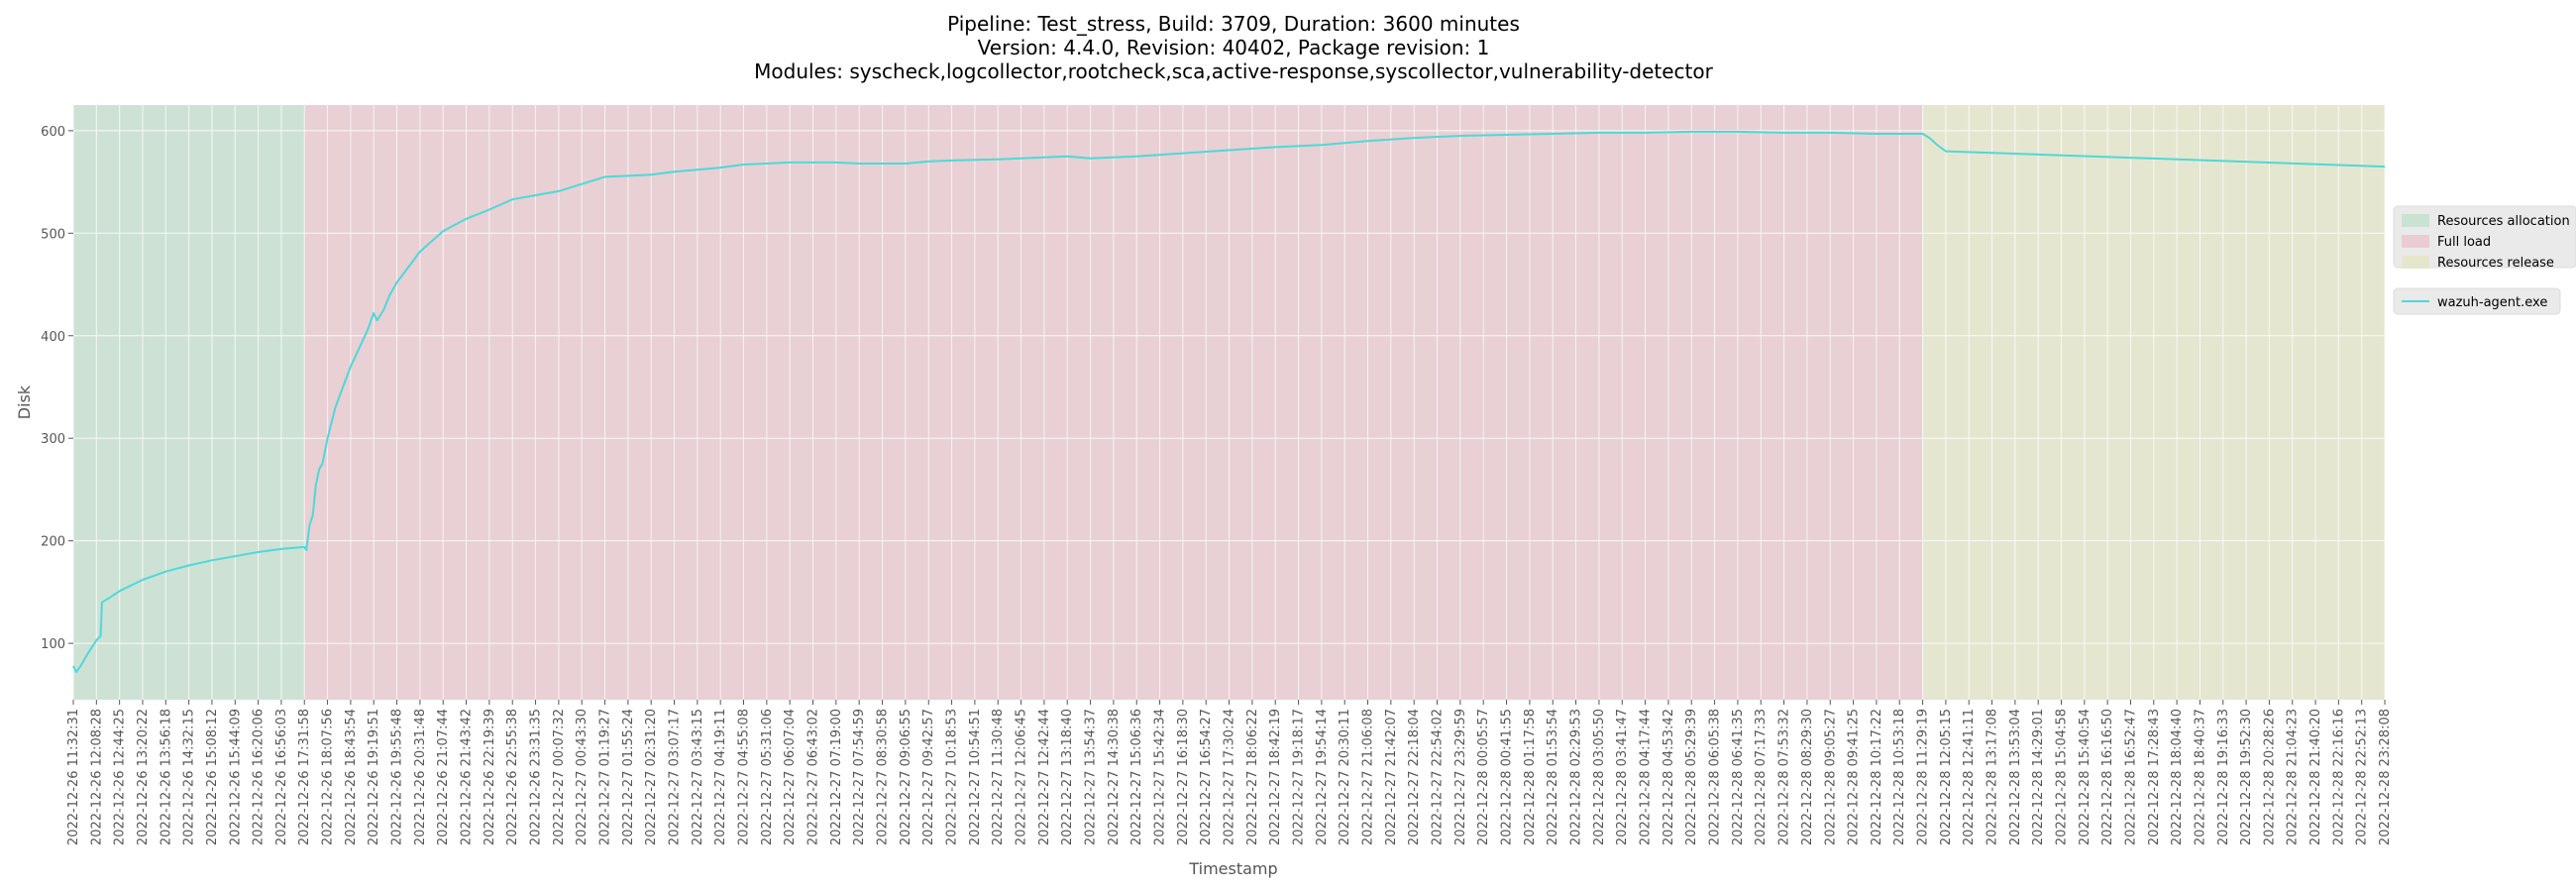 Image resolution: width=2576 pixels, height=892 pixels. What do you see at coordinates (443, 777) in the screenshot?
I see `x-tick-label: 2022-12-26 21:07:44` at bounding box center [443, 777].